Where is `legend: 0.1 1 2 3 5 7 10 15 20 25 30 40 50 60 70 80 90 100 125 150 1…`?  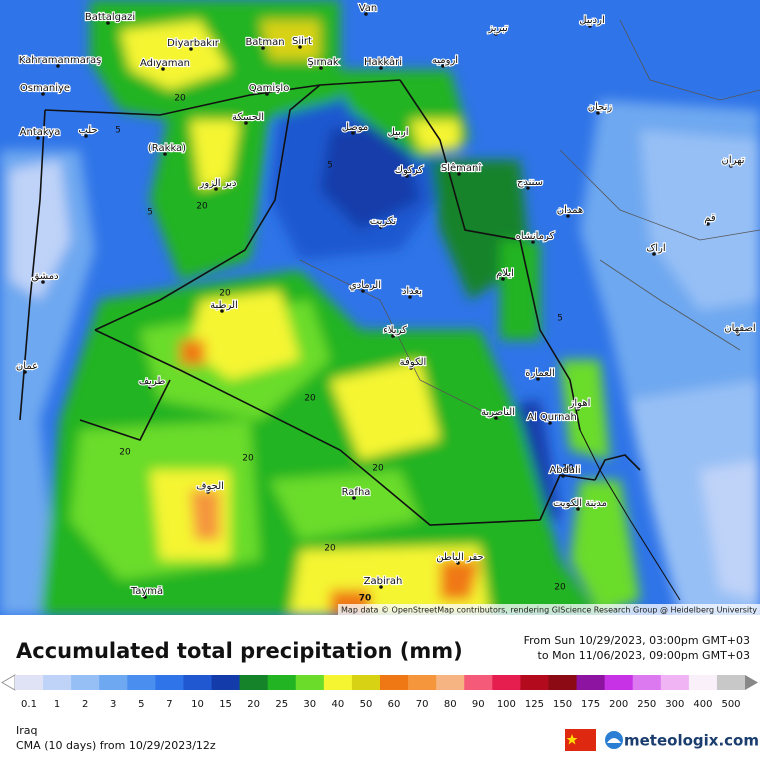 legend: 0.1 1 2 3 5 7 10 15 20 25 30 40 50 60 70 80 90 100 125 150 1… is located at coordinates (379, 692).